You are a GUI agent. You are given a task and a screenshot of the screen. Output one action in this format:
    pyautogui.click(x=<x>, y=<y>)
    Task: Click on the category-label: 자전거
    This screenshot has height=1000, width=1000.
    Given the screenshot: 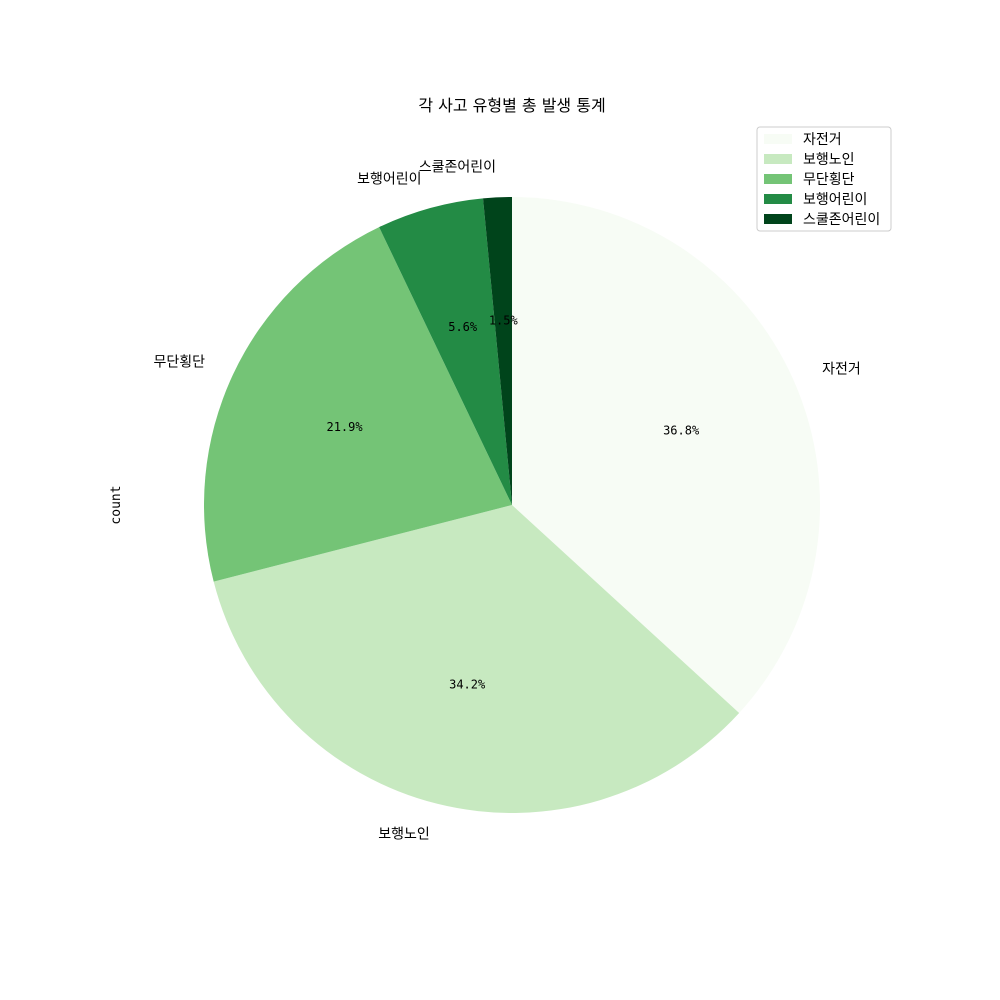 What is the action you would take?
    pyautogui.click(x=841, y=369)
    